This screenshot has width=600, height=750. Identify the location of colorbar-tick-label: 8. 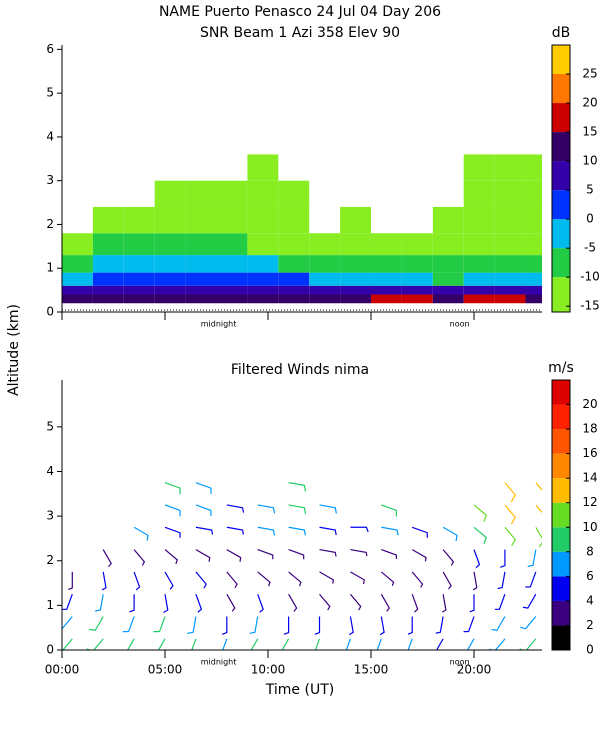
(590, 551).